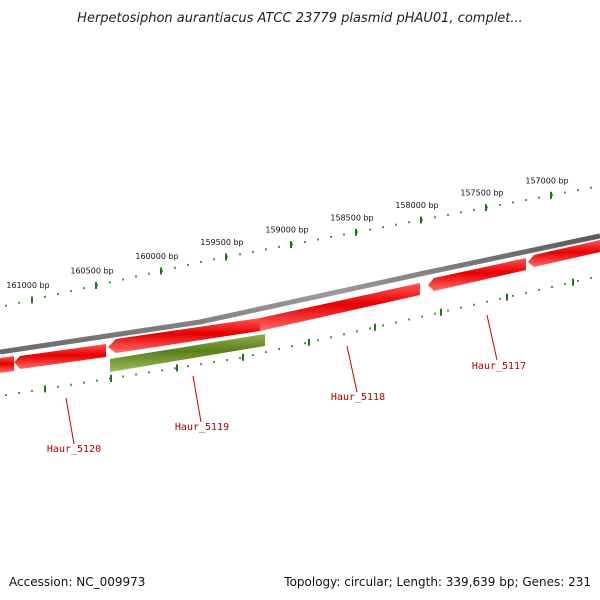 This screenshot has height=600, width=600. What do you see at coordinates (187, 383) in the screenshot?
I see `gene-haur-5119: Haur_5119` at bounding box center [187, 383].